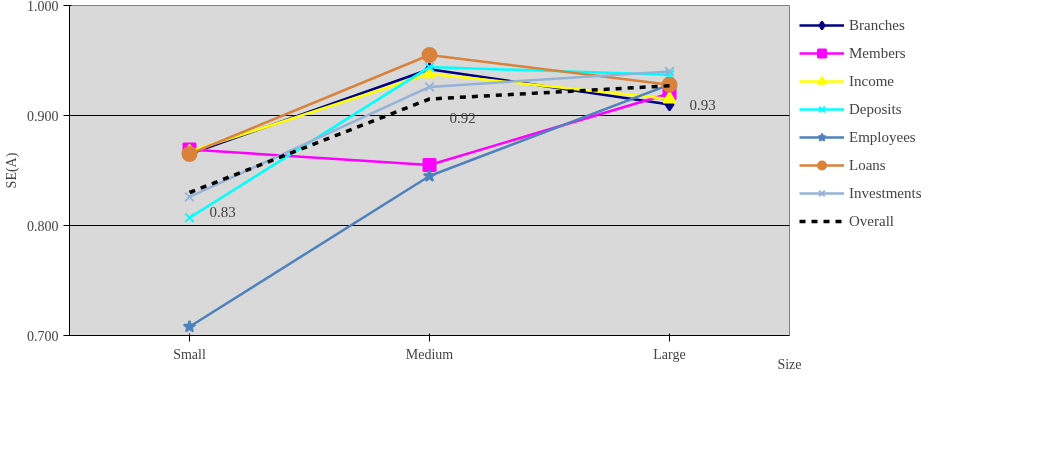  What do you see at coordinates (43, 116) in the screenshot?
I see `y-tick-label: 0.900` at bounding box center [43, 116].